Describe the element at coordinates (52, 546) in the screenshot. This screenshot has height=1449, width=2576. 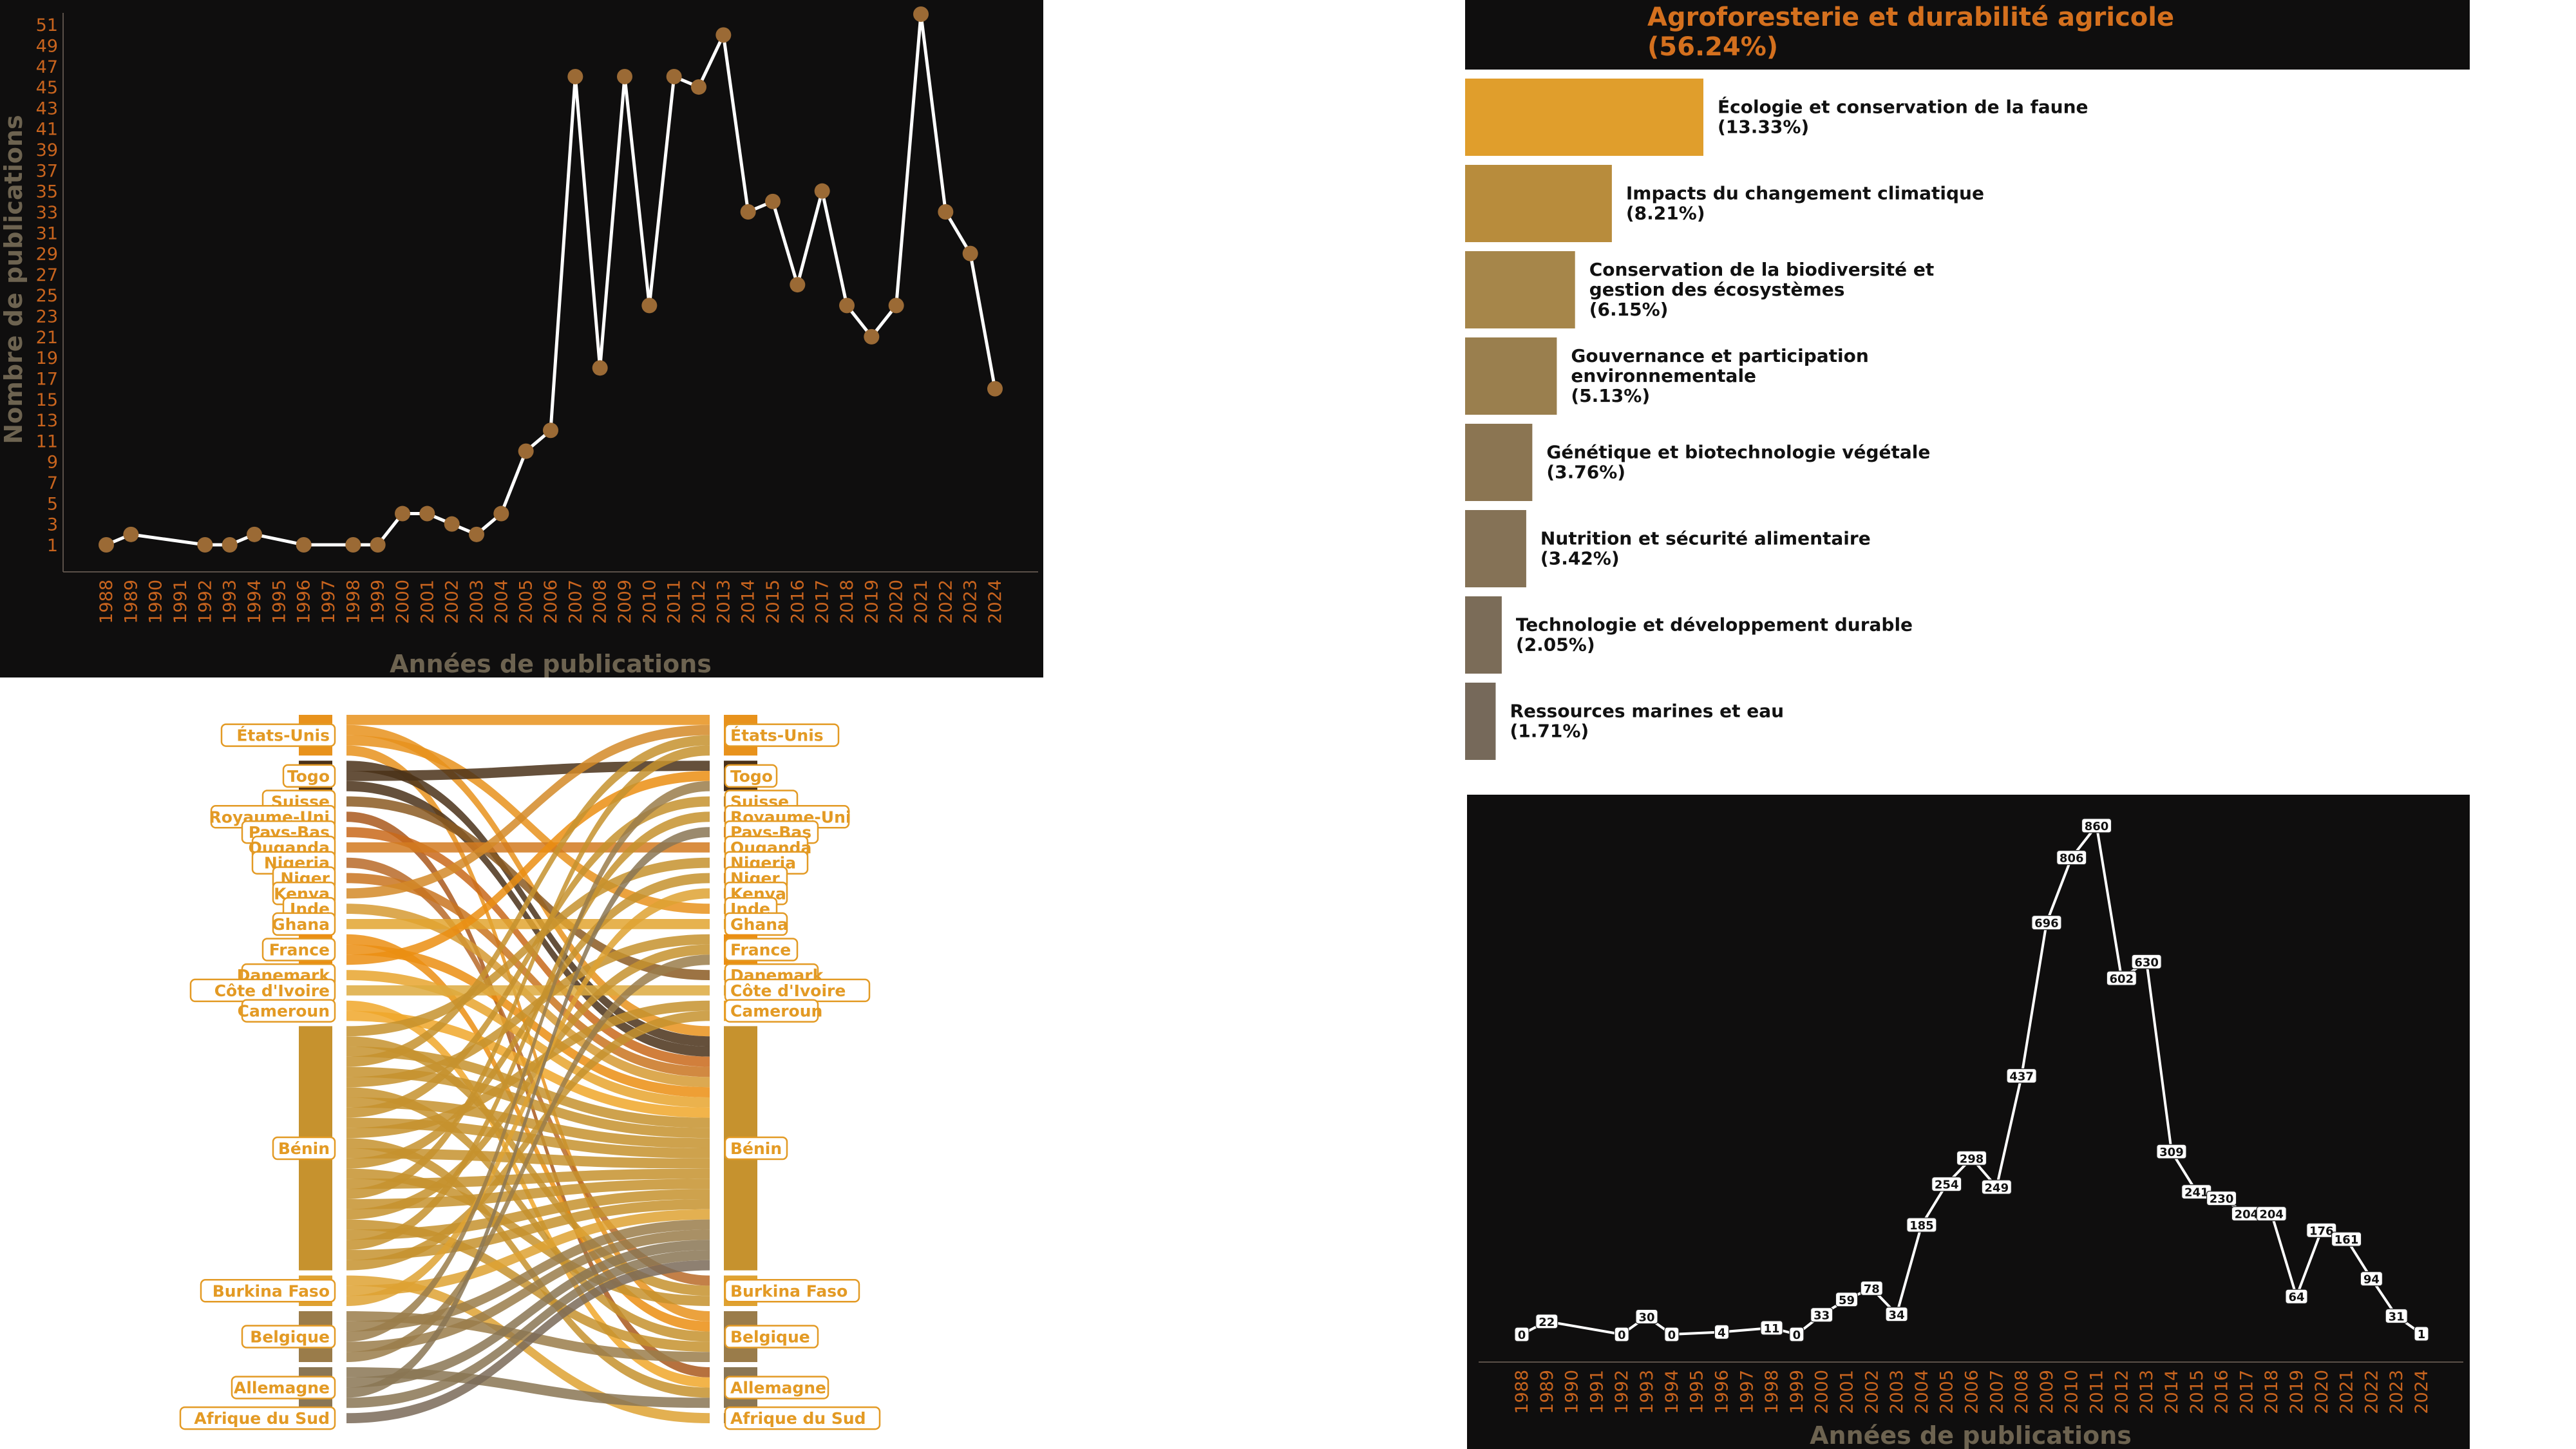
I see `chart1-y-tick-label: 1` at that location.